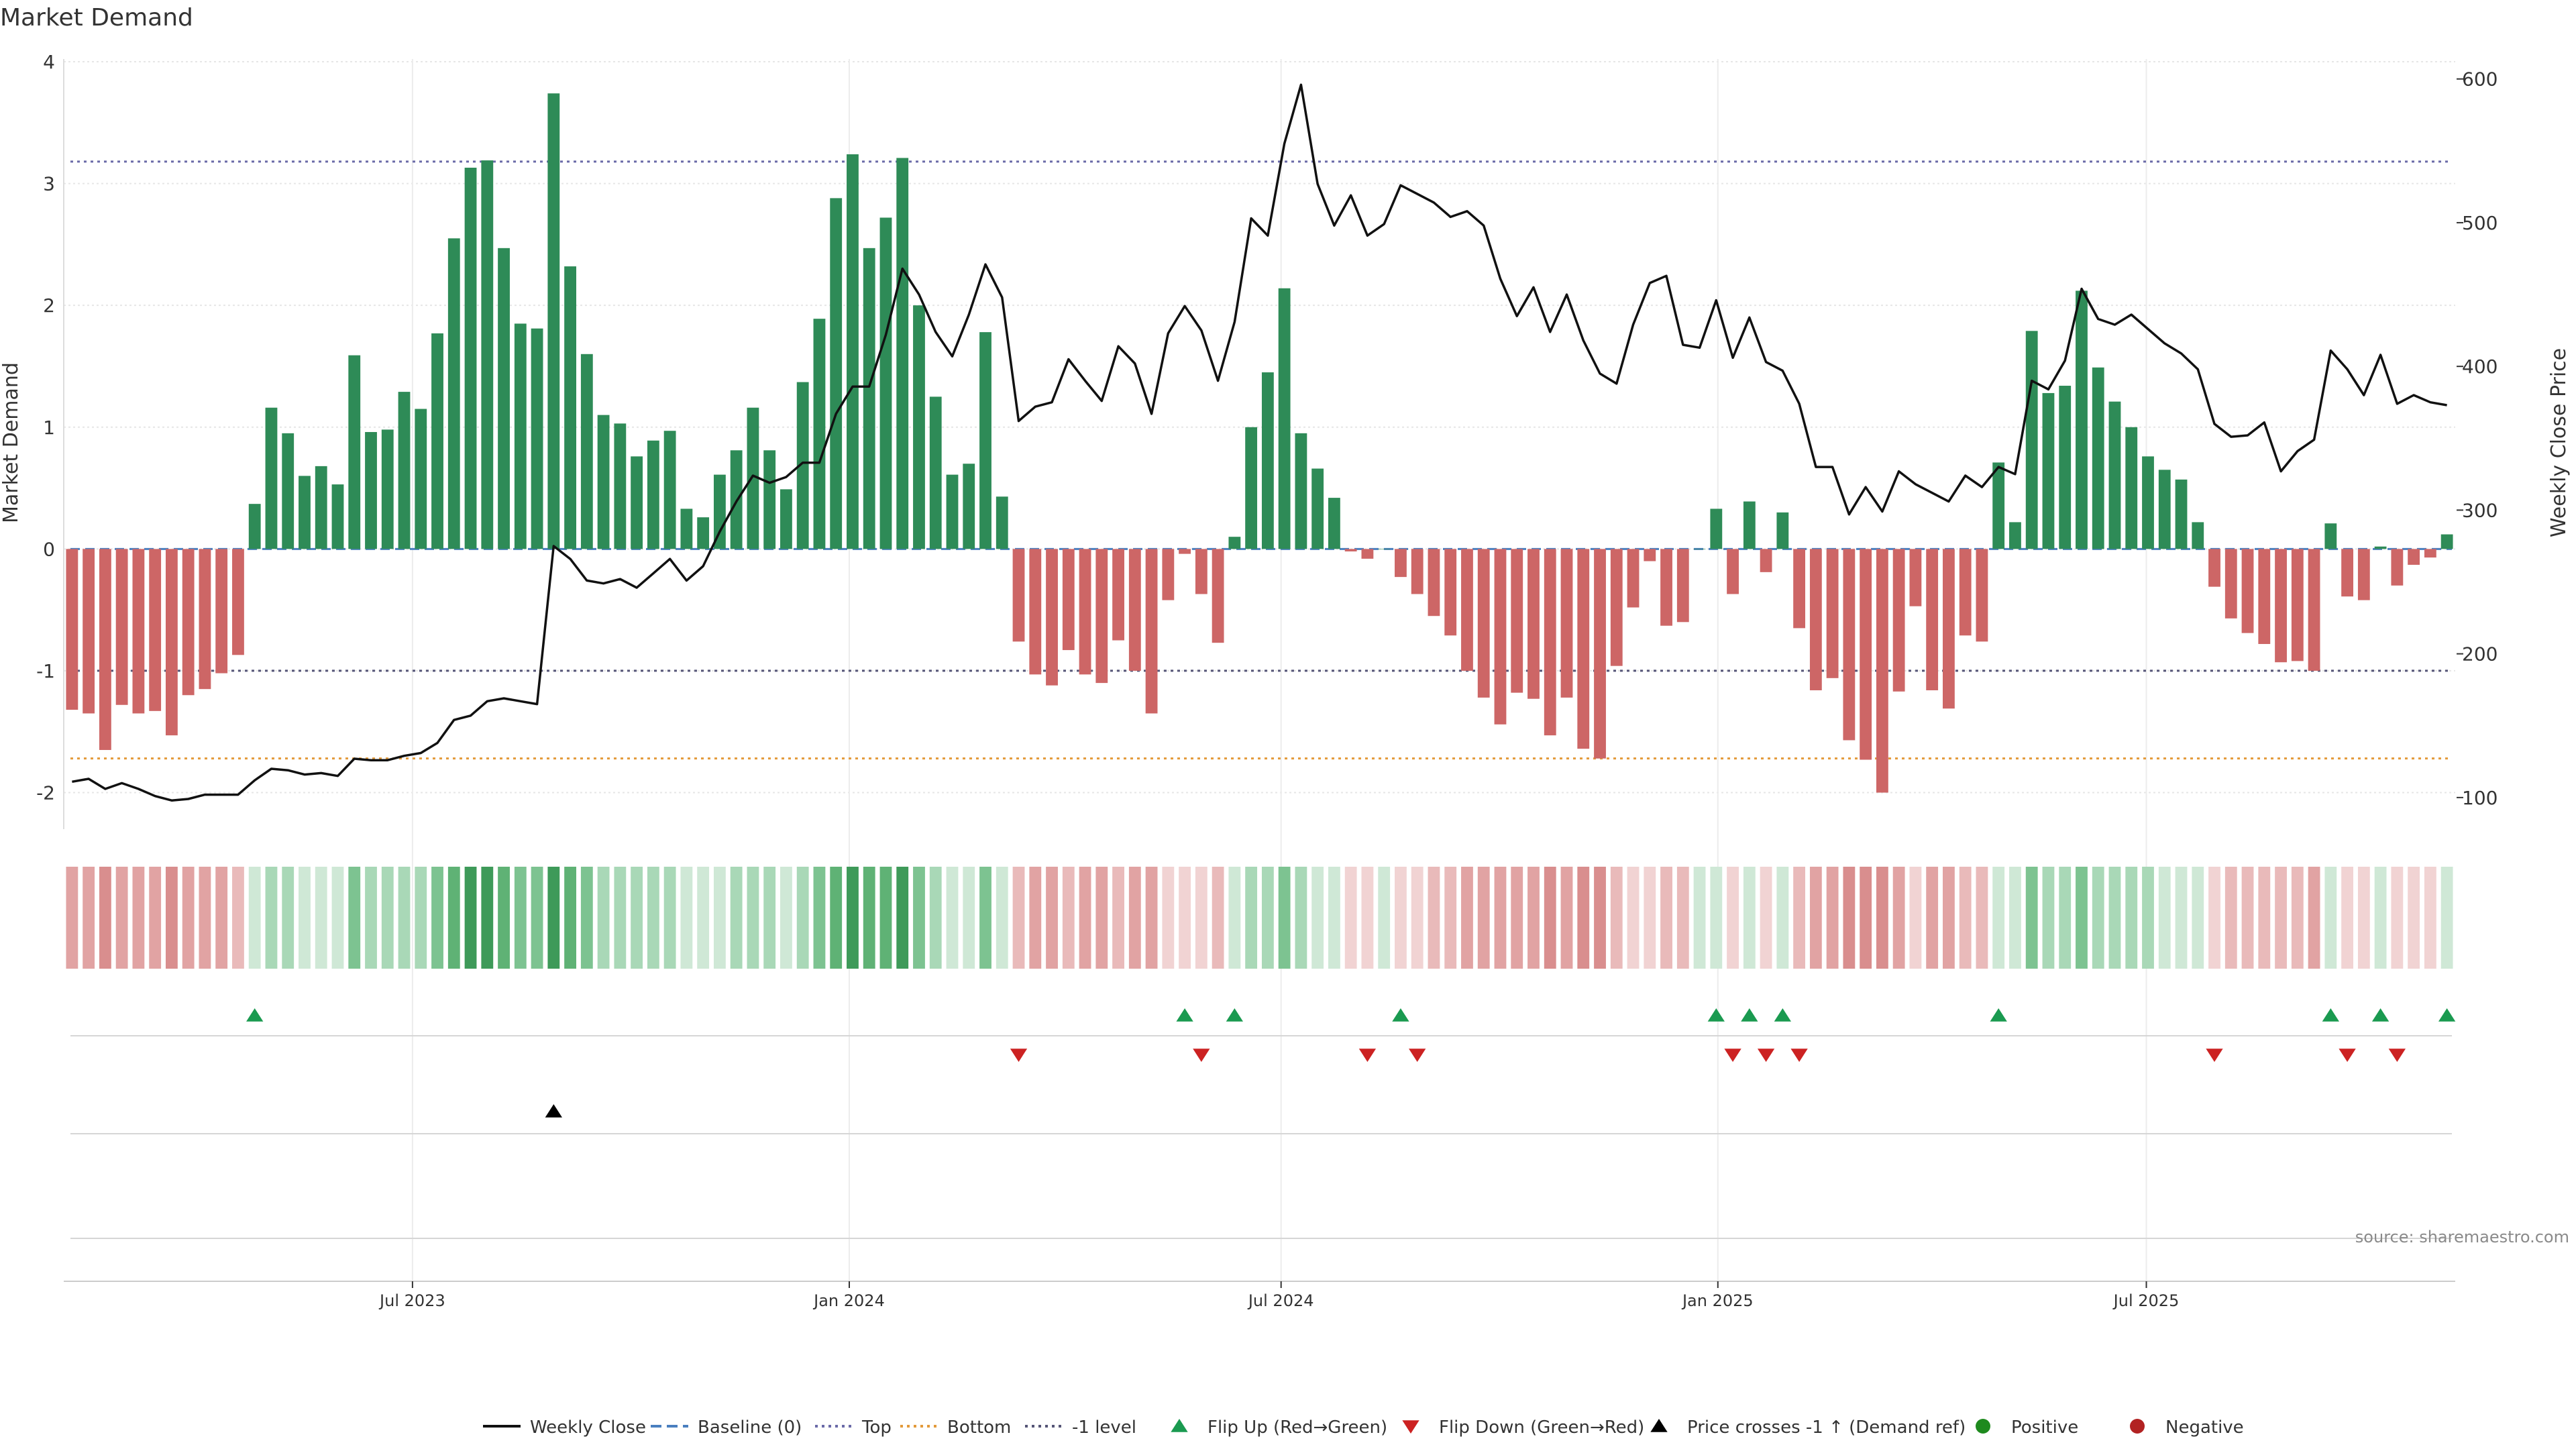 The image size is (2576, 1449). What do you see at coordinates (1279, 1427) in the screenshot?
I see `legend-item-flip-up: Flip Up (Red→Green)` at bounding box center [1279, 1427].